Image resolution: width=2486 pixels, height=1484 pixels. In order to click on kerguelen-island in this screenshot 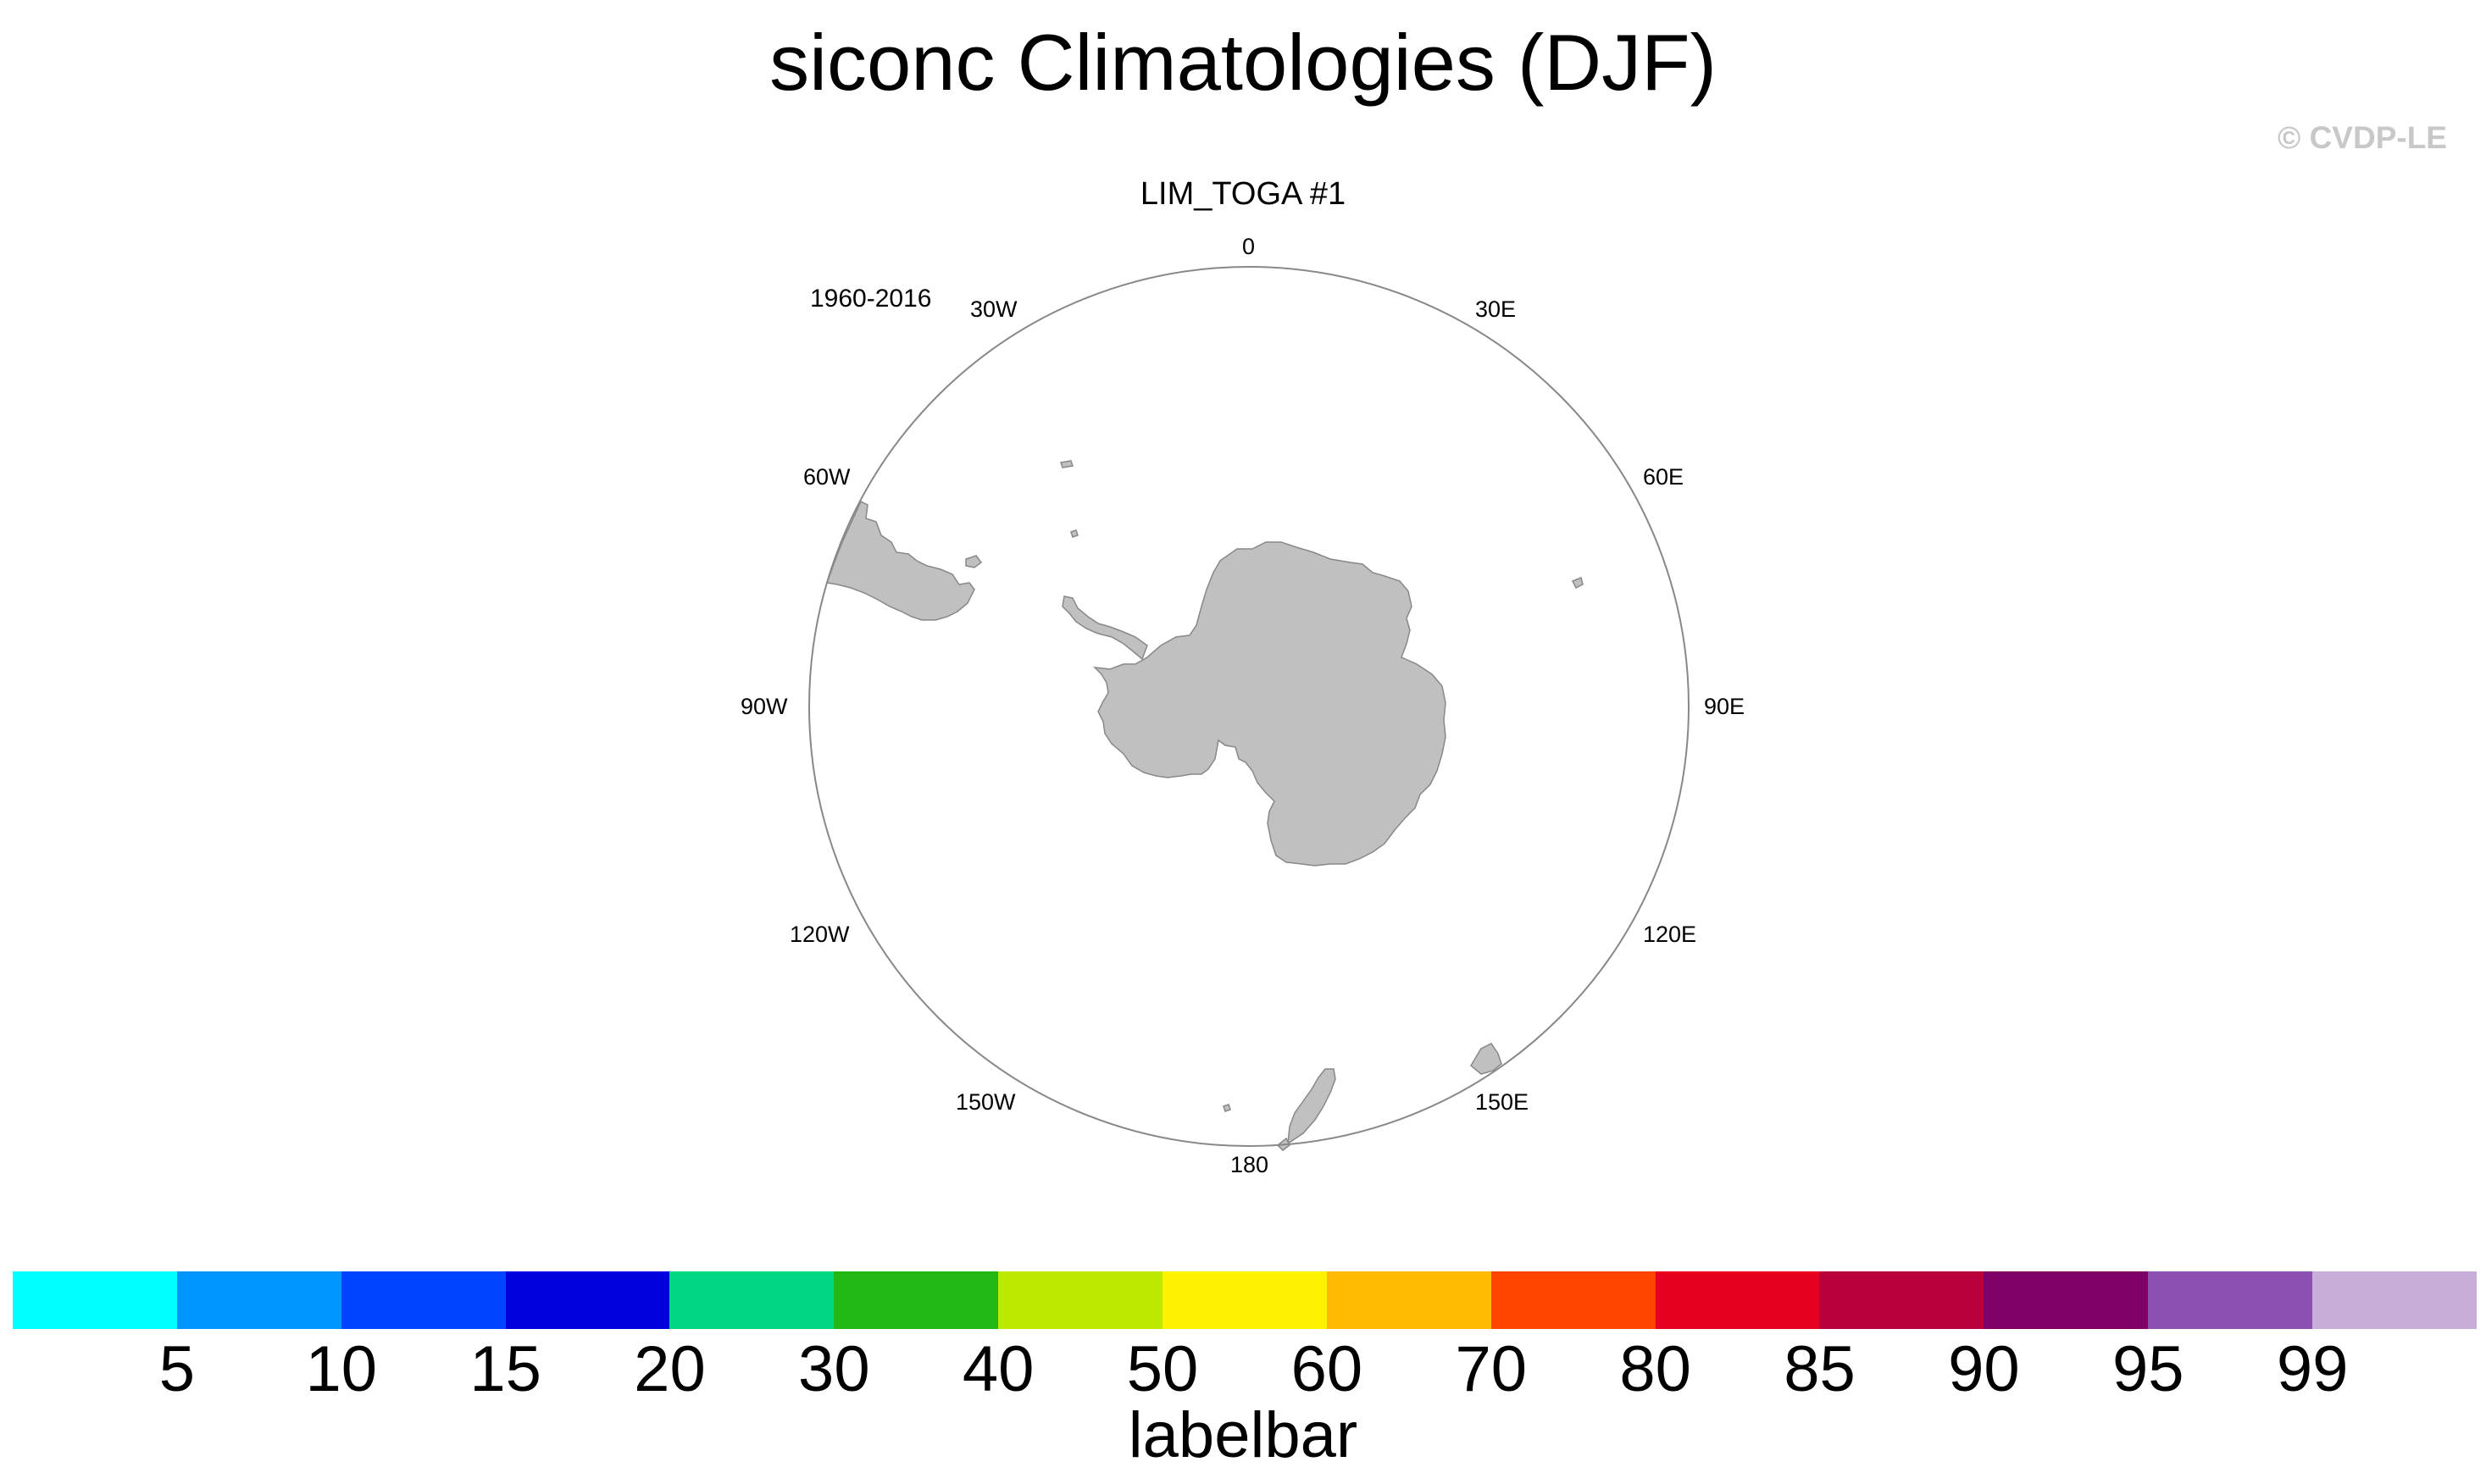, I will do `click(1578, 583)`.